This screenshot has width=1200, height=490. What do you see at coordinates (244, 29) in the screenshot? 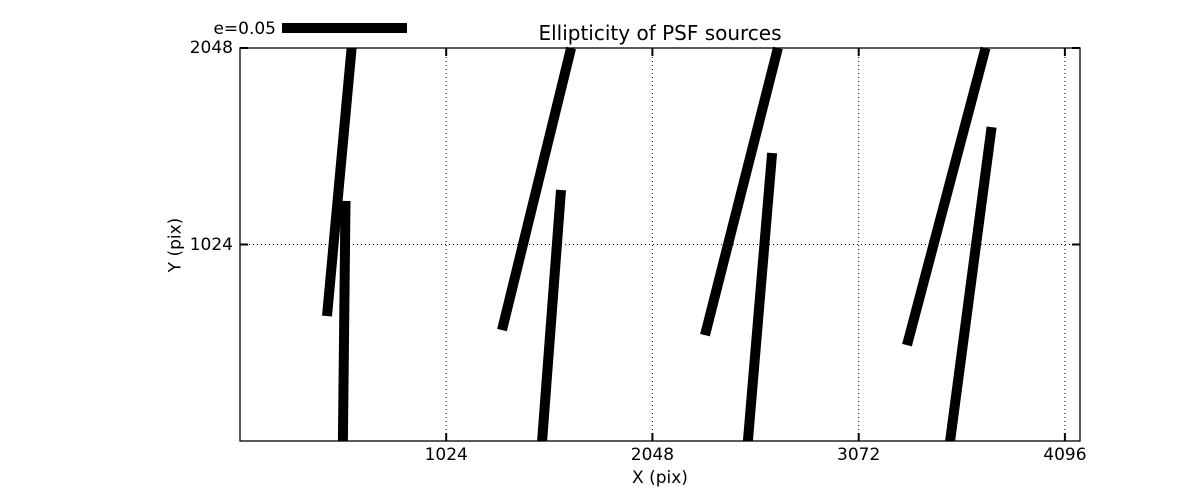
I see `legend-scale-label: e=0.05` at bounding box center [244, 29].